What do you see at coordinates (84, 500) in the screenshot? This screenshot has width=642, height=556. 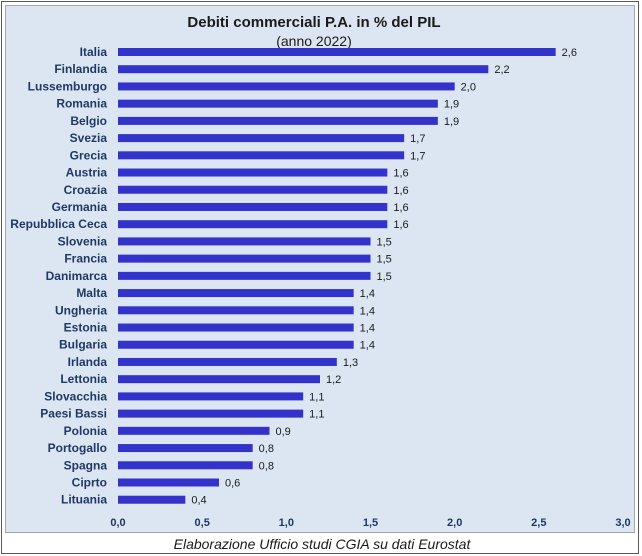 I see `category-label: Lituania` at bounding box center [84, 500].